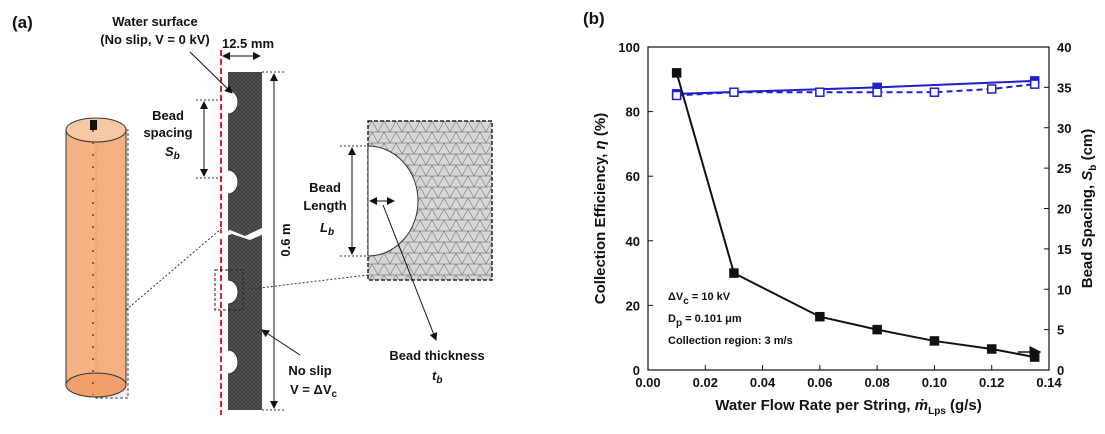  What do you see at coordinates (633, 176) in the screenshot?
I see `y-tick-label: 60` at bounding box center [633, 176].